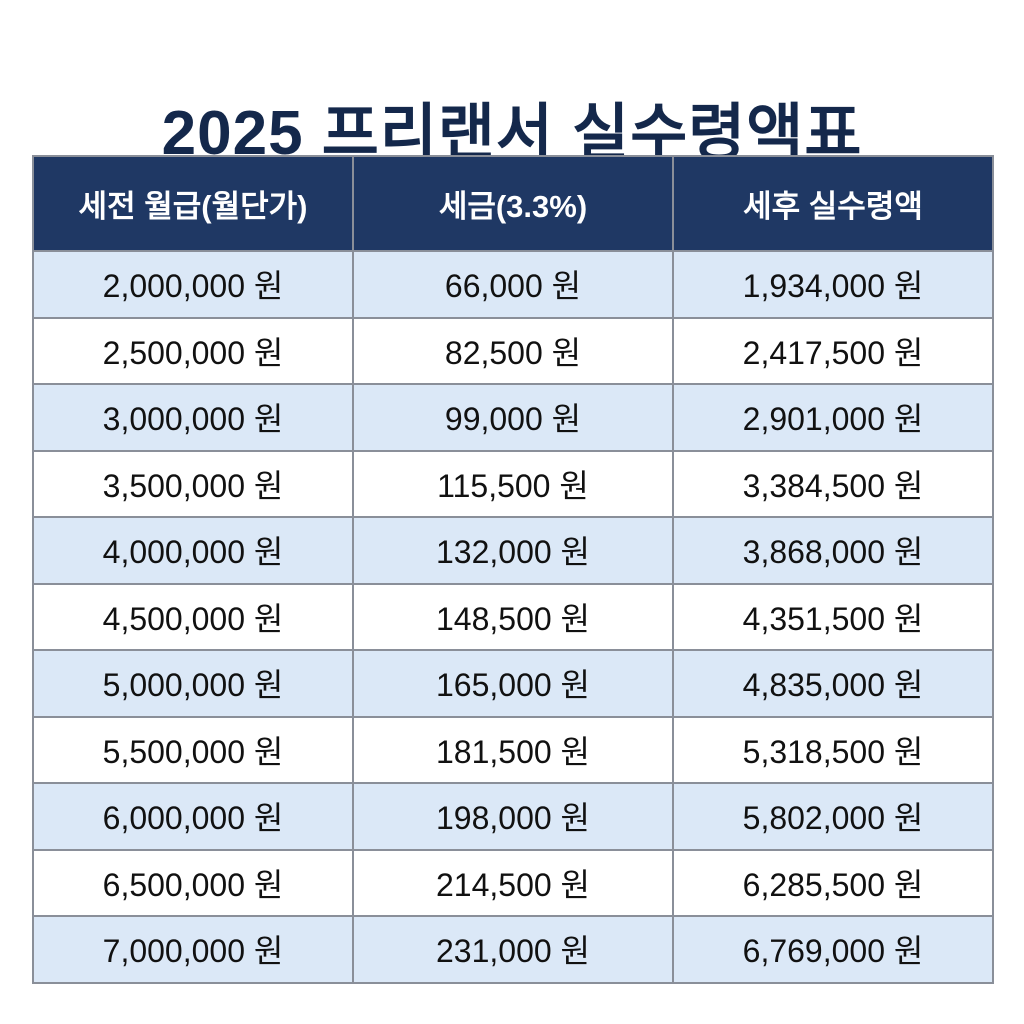 This screenshot has height=1024, width=1024. I want to click on tax-cell: 148,500 원, so click(513, 616).